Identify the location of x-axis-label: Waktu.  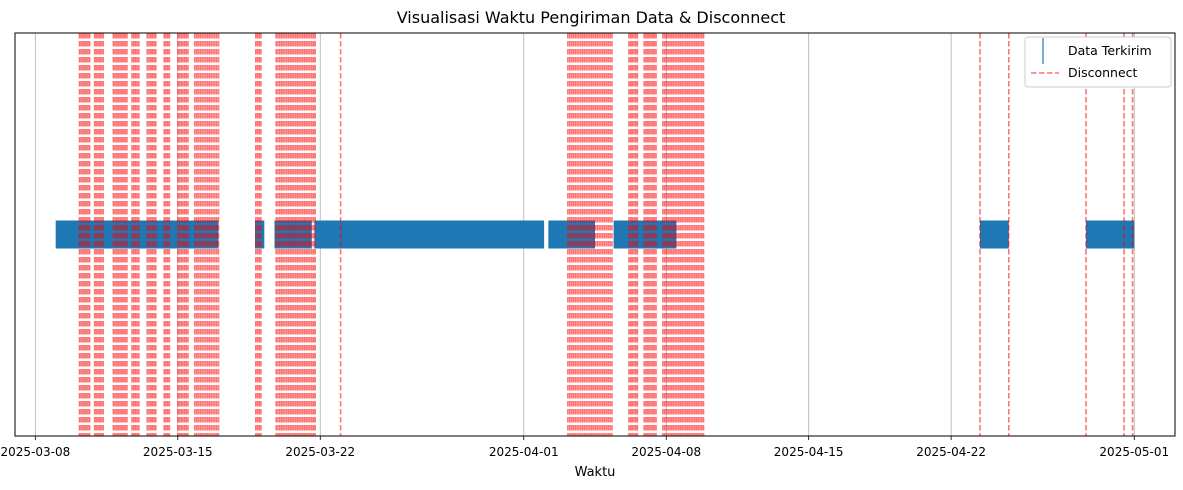
(595, 472).